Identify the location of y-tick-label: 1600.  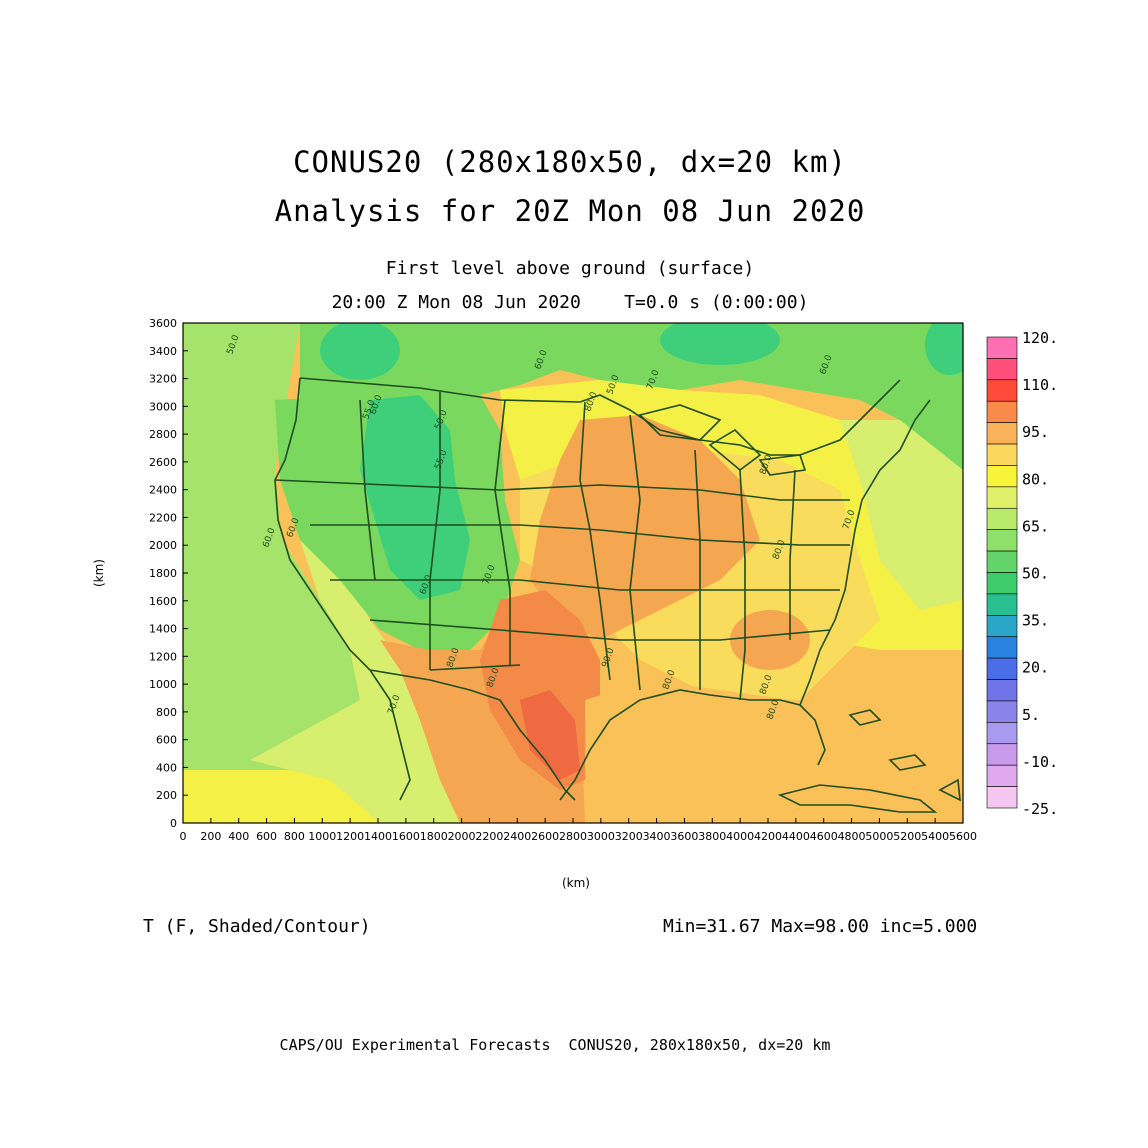
(163, 601).